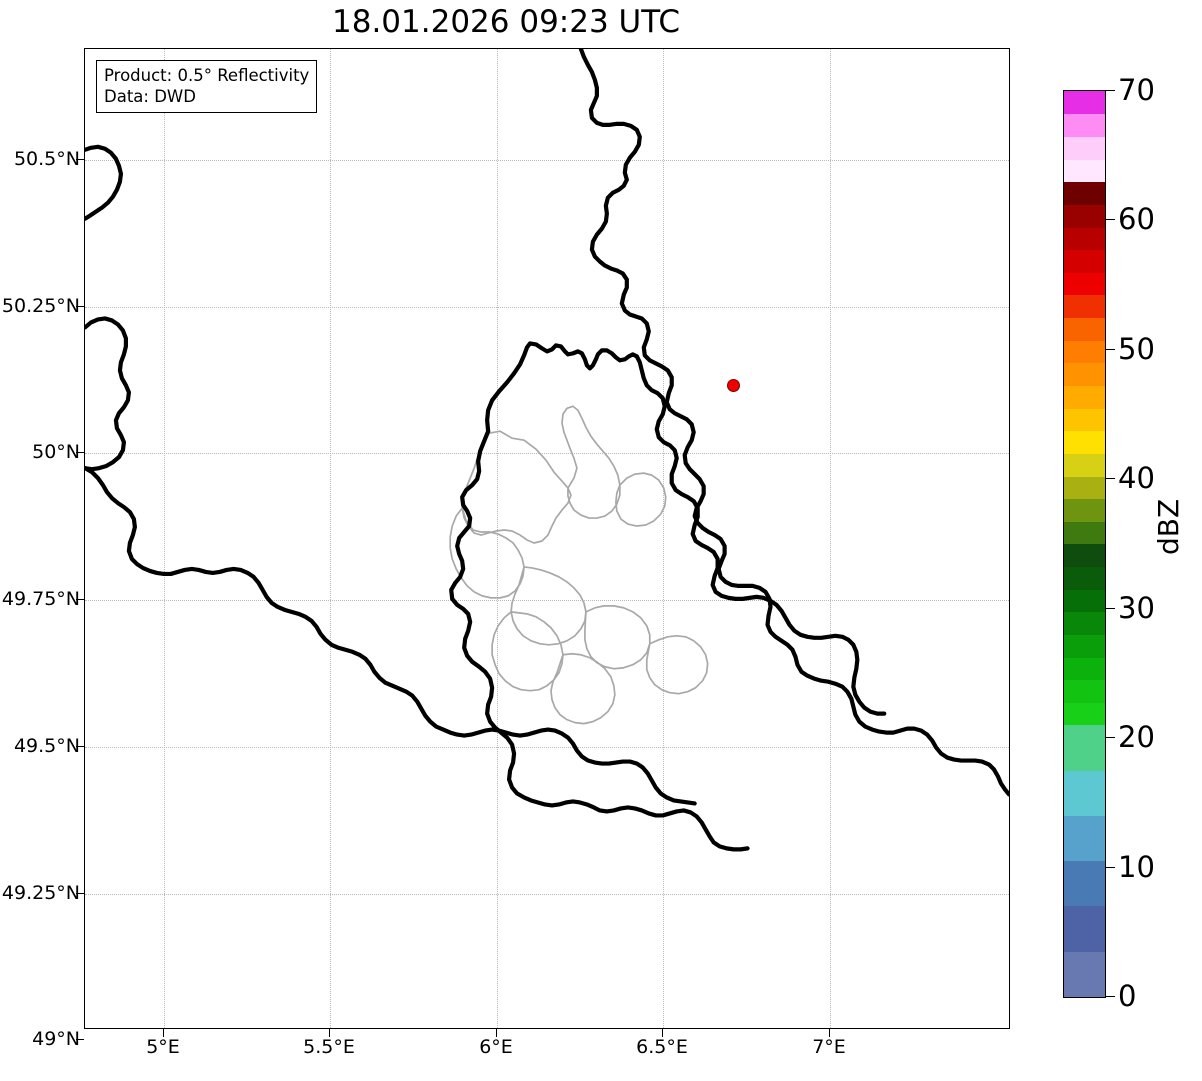  I want to click on product-info-box: Product: 0.5° Reflectivity Data: DWD, so click(207, 87).